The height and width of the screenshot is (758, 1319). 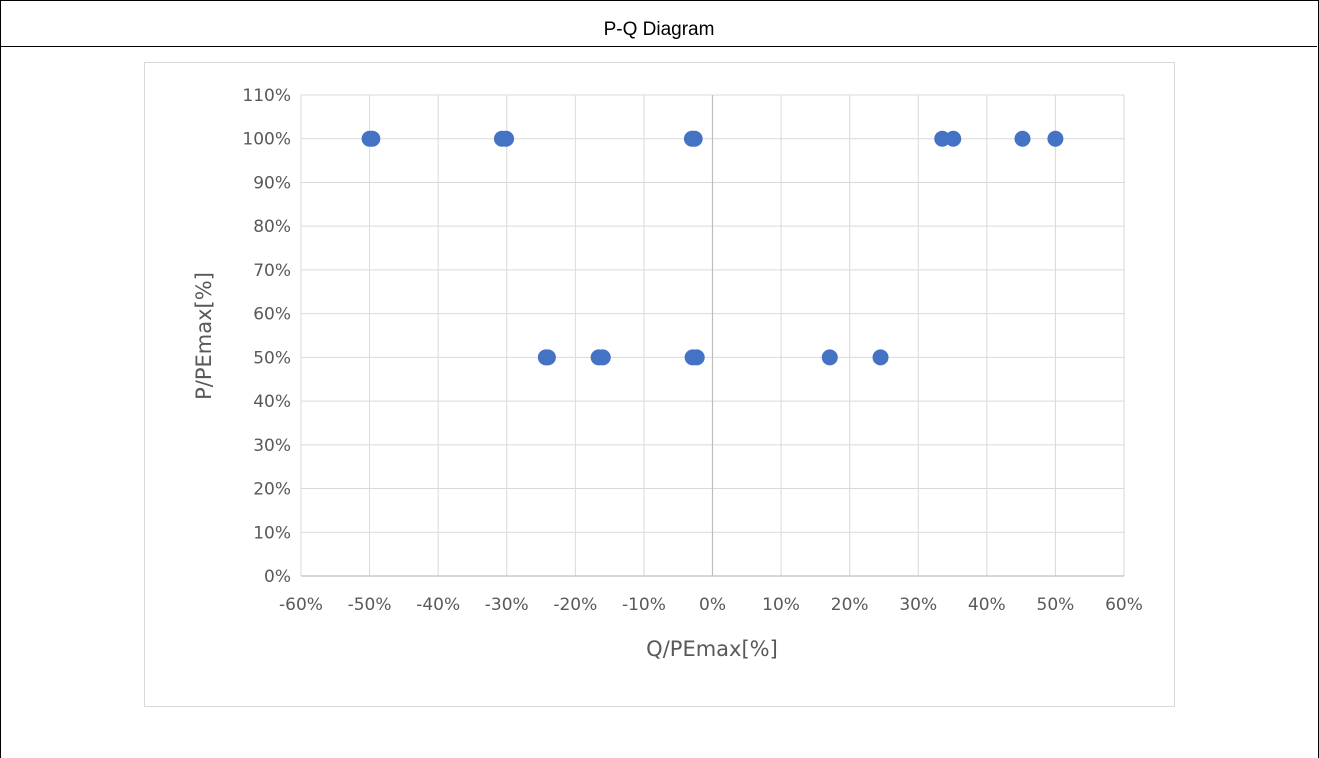 I want to click on y-tick-label: 30%, so click(x=272, y=446).